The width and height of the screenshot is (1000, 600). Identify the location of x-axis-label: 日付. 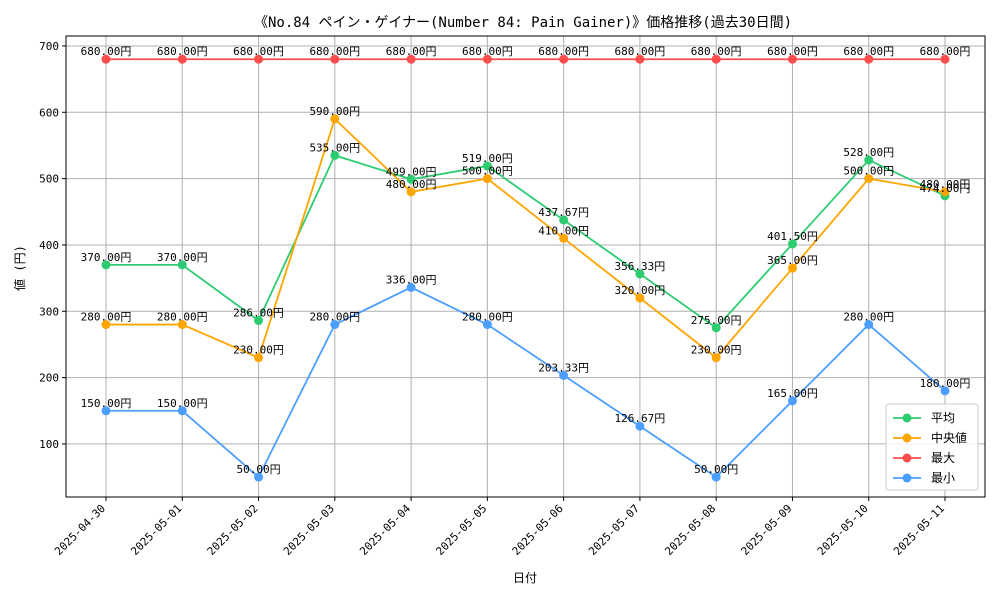
(525, 578).